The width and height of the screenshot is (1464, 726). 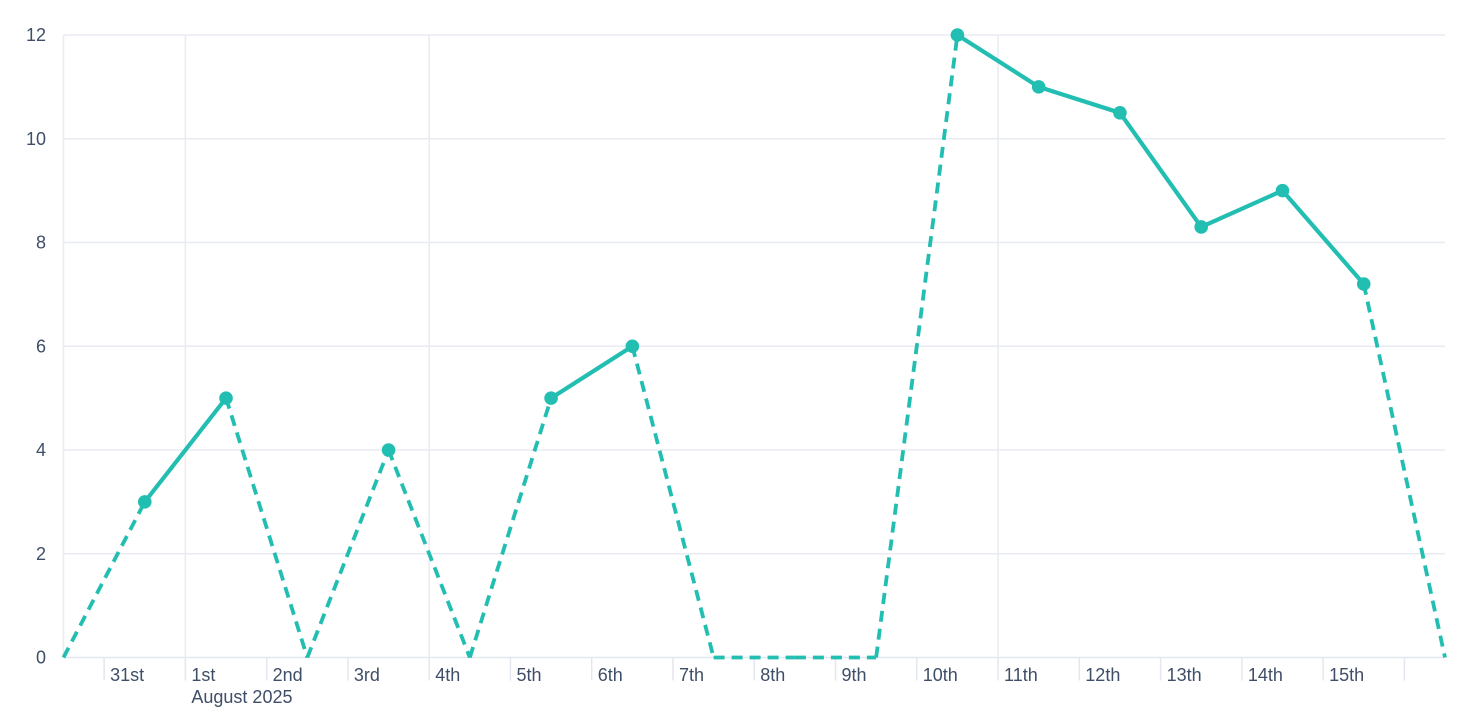 I want to click on x-axis-tick-label: 1st, so click(x=203, y=675).